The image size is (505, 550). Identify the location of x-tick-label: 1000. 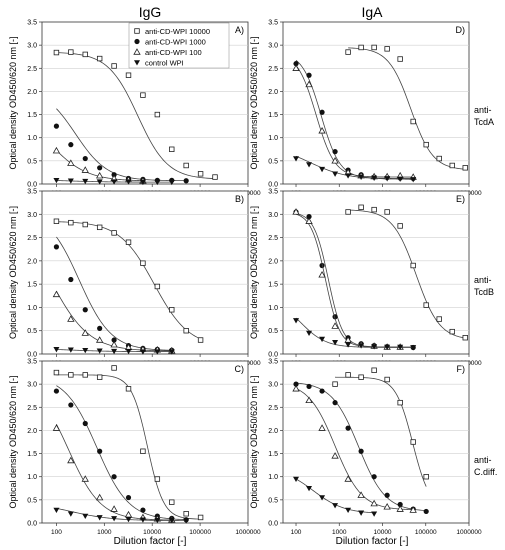
(339, 532).